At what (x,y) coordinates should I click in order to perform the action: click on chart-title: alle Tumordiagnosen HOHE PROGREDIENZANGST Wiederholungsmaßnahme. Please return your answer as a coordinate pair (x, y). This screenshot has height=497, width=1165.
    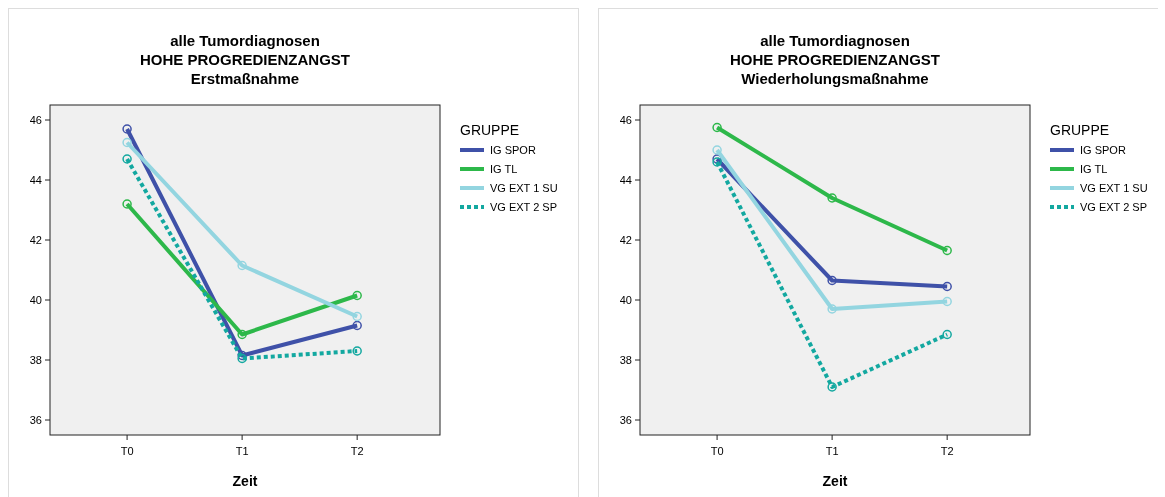
    Looking at the image, I should click on (835, 59).